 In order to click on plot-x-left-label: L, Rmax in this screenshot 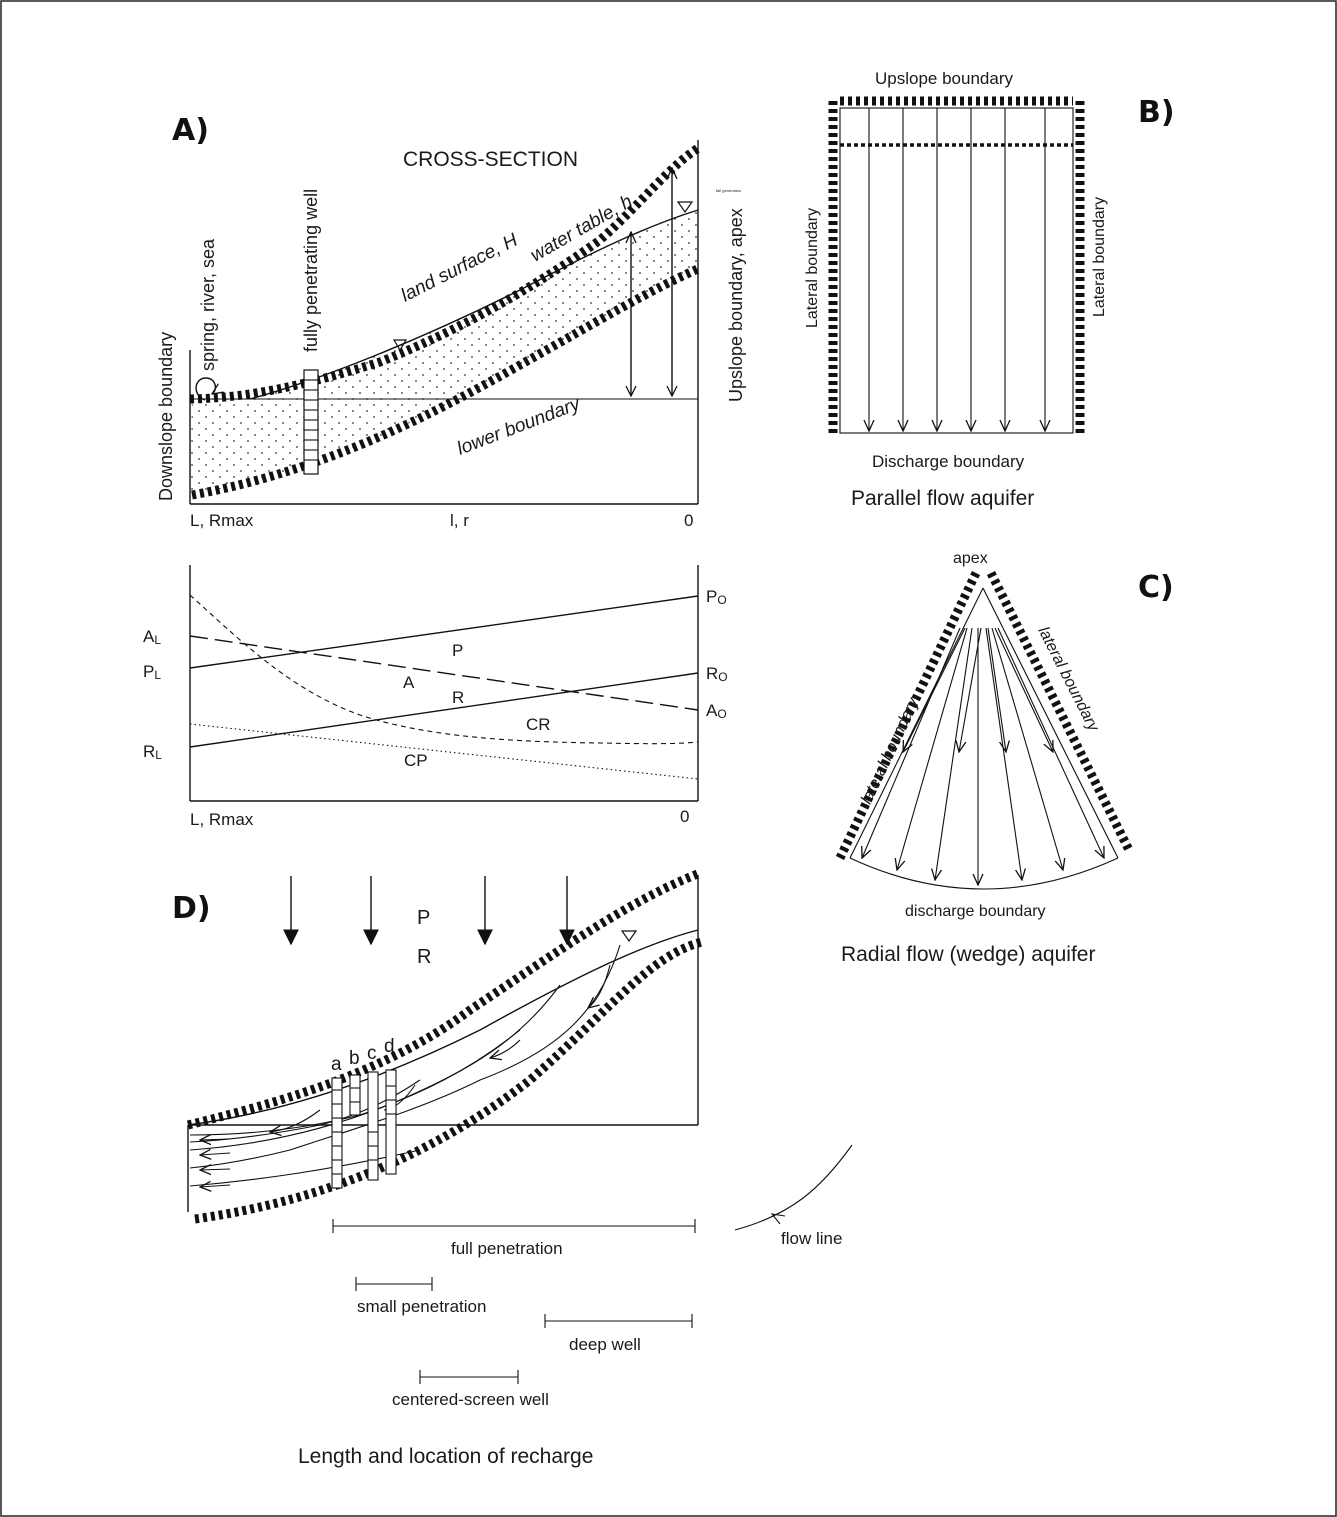, I will do `click(222, 819)`.